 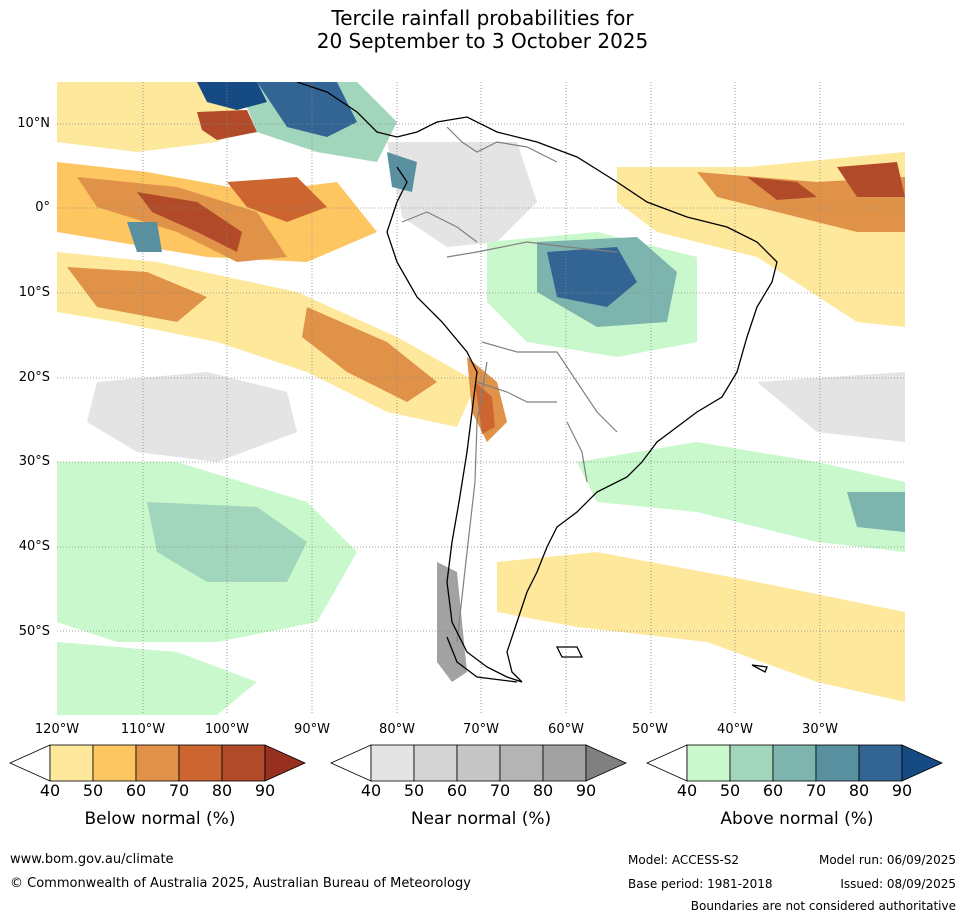 What do you see at coordinates (33, 123) in the screenshot?
I see `lat-label-10n: 10°N` at bounding box center [33, 123].